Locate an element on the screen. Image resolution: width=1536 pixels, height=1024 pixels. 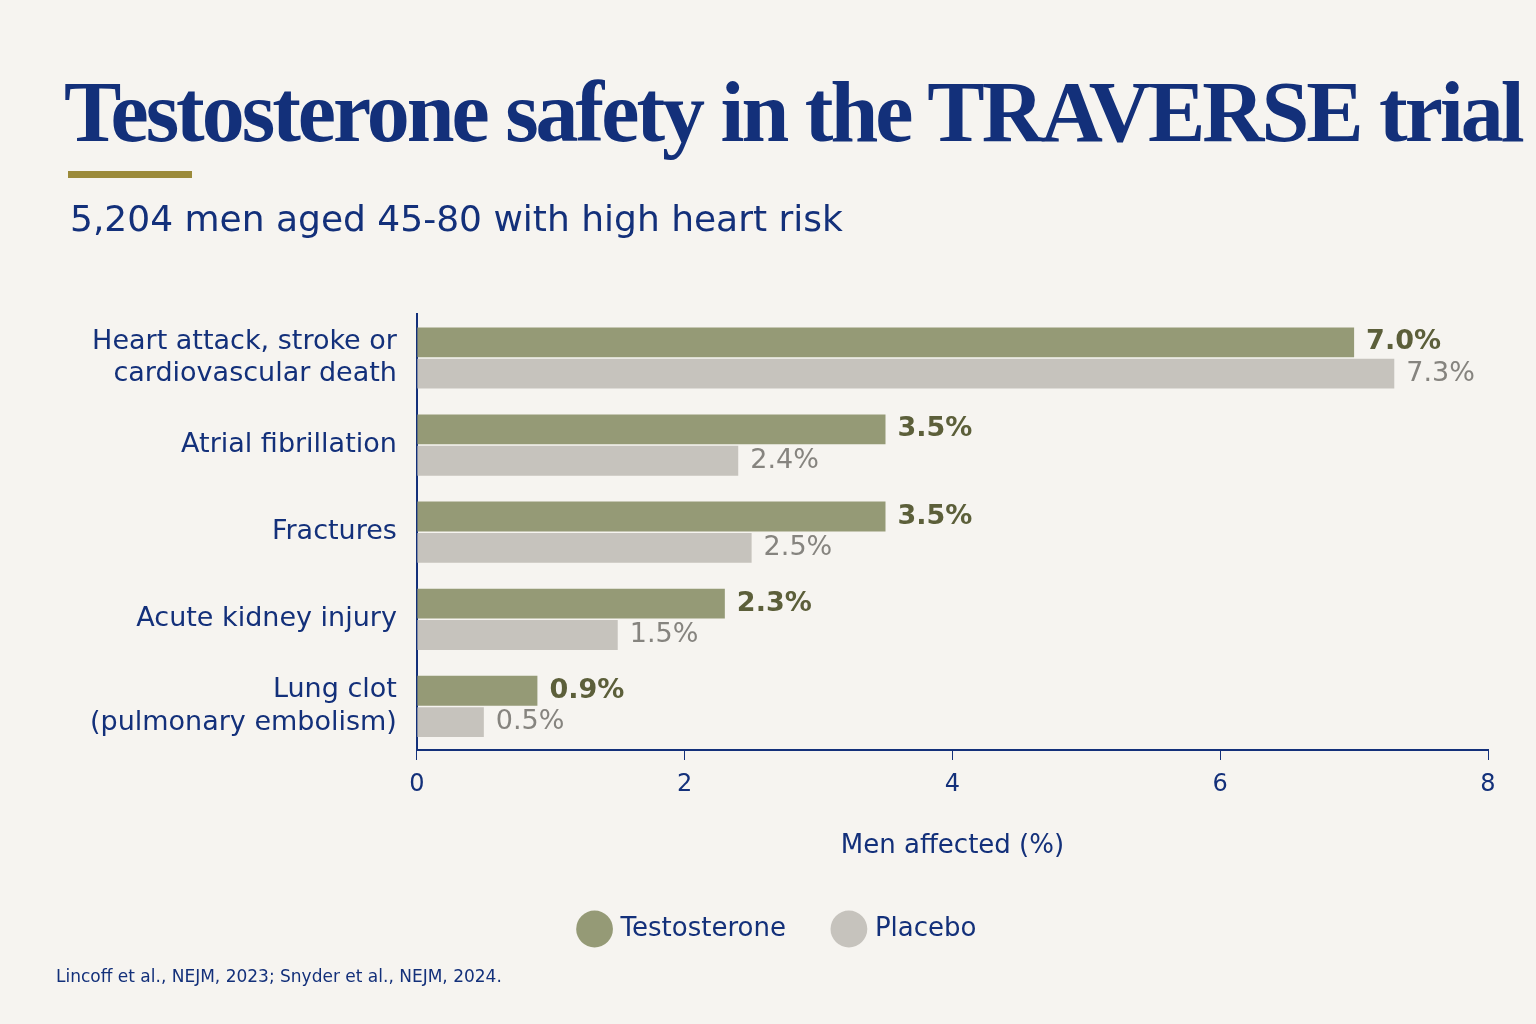
x-tick-label: 4 is located at coordinates (952, 782).